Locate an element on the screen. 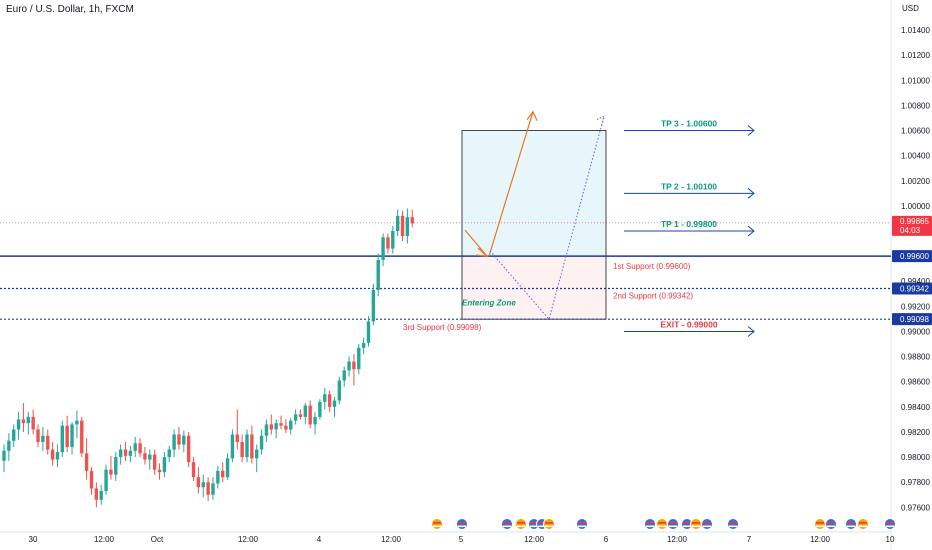 The image size is (932, 550). time-tick-label: 7 is located at coordinates (749, 539).